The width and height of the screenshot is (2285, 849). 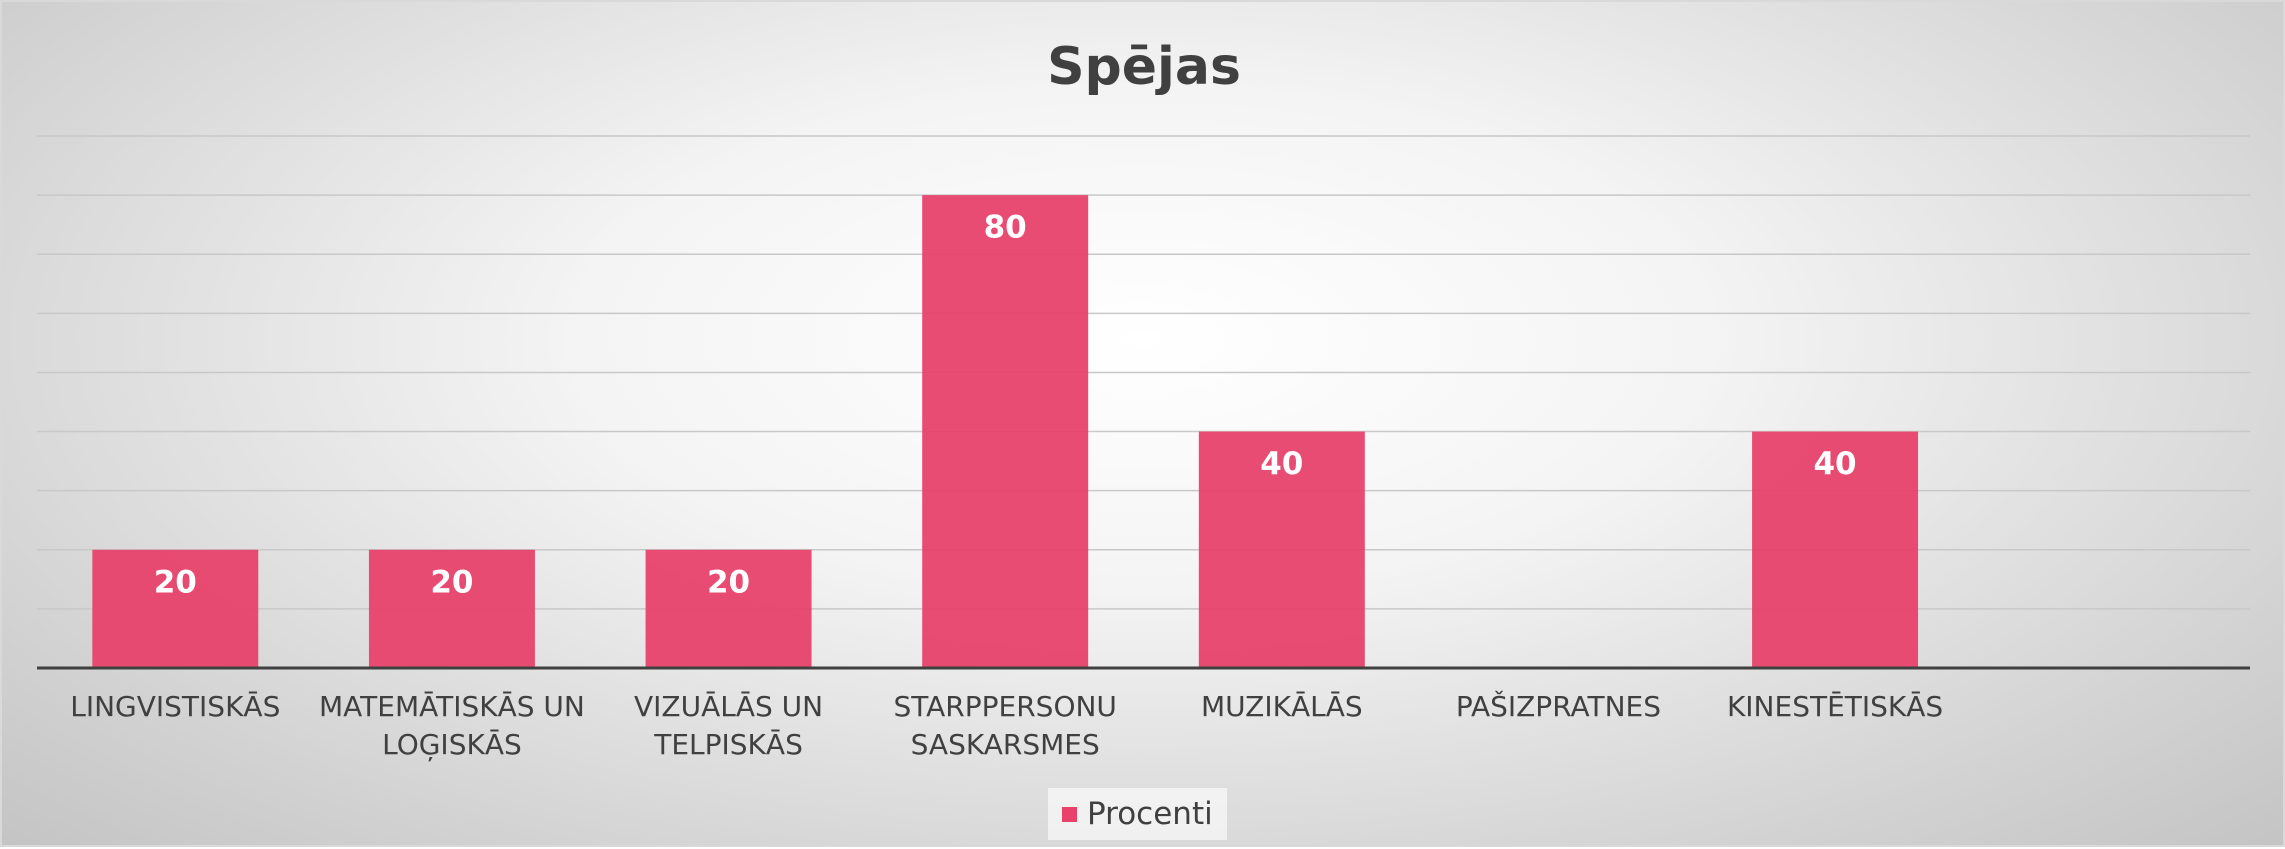 What do you see at coordinates (1005, 228) in the screenshot?
I see `data-label: 80` at bounding box center [1005, 228].